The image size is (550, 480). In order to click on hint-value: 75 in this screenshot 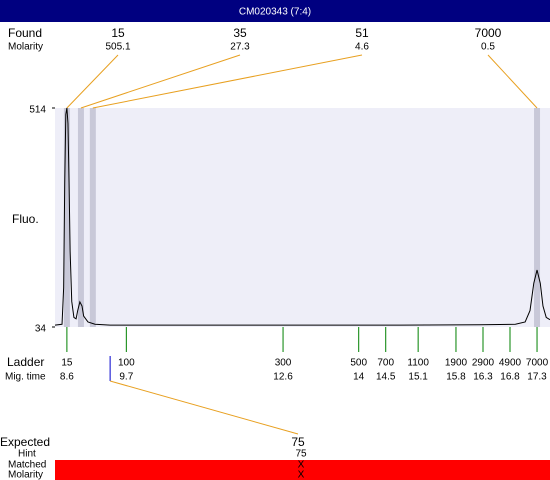, I will do `click(301, 454)`.